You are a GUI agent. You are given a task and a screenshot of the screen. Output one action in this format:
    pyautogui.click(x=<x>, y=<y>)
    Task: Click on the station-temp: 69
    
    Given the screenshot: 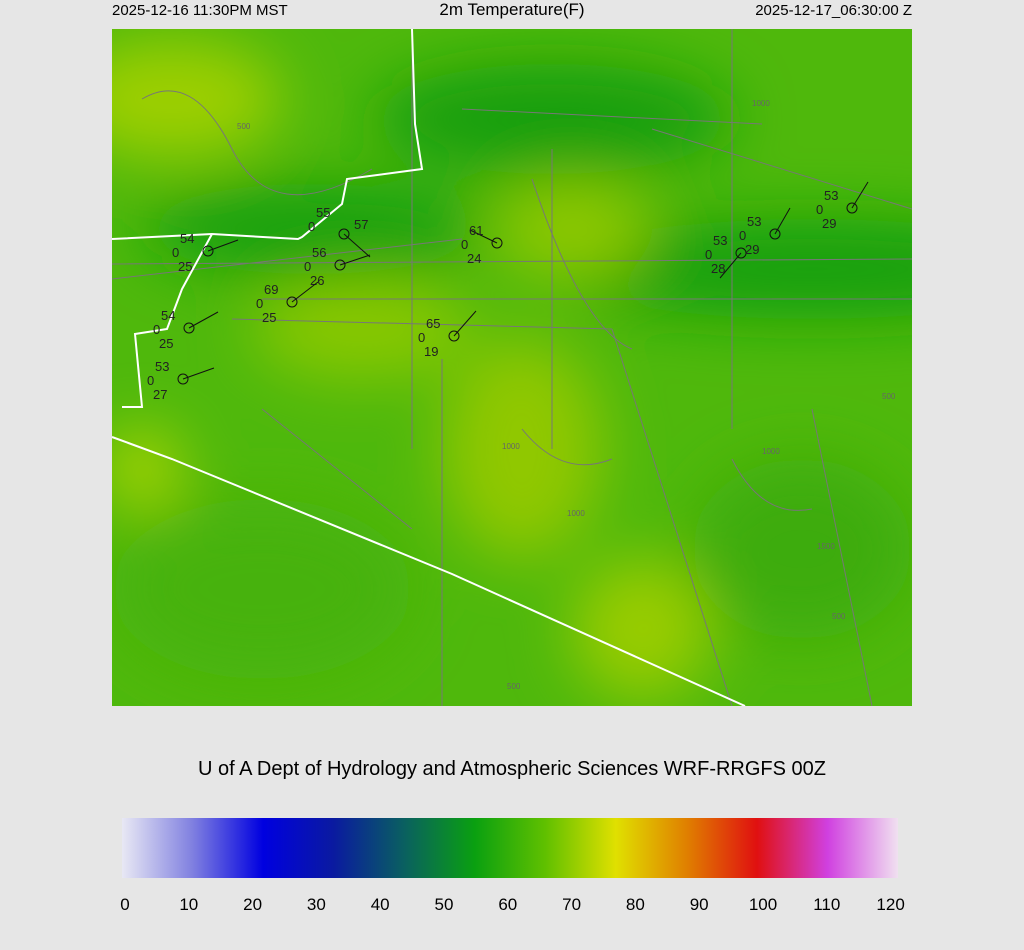 What is the action you would take?
    pyautogui.click(x=271, y=289)
    